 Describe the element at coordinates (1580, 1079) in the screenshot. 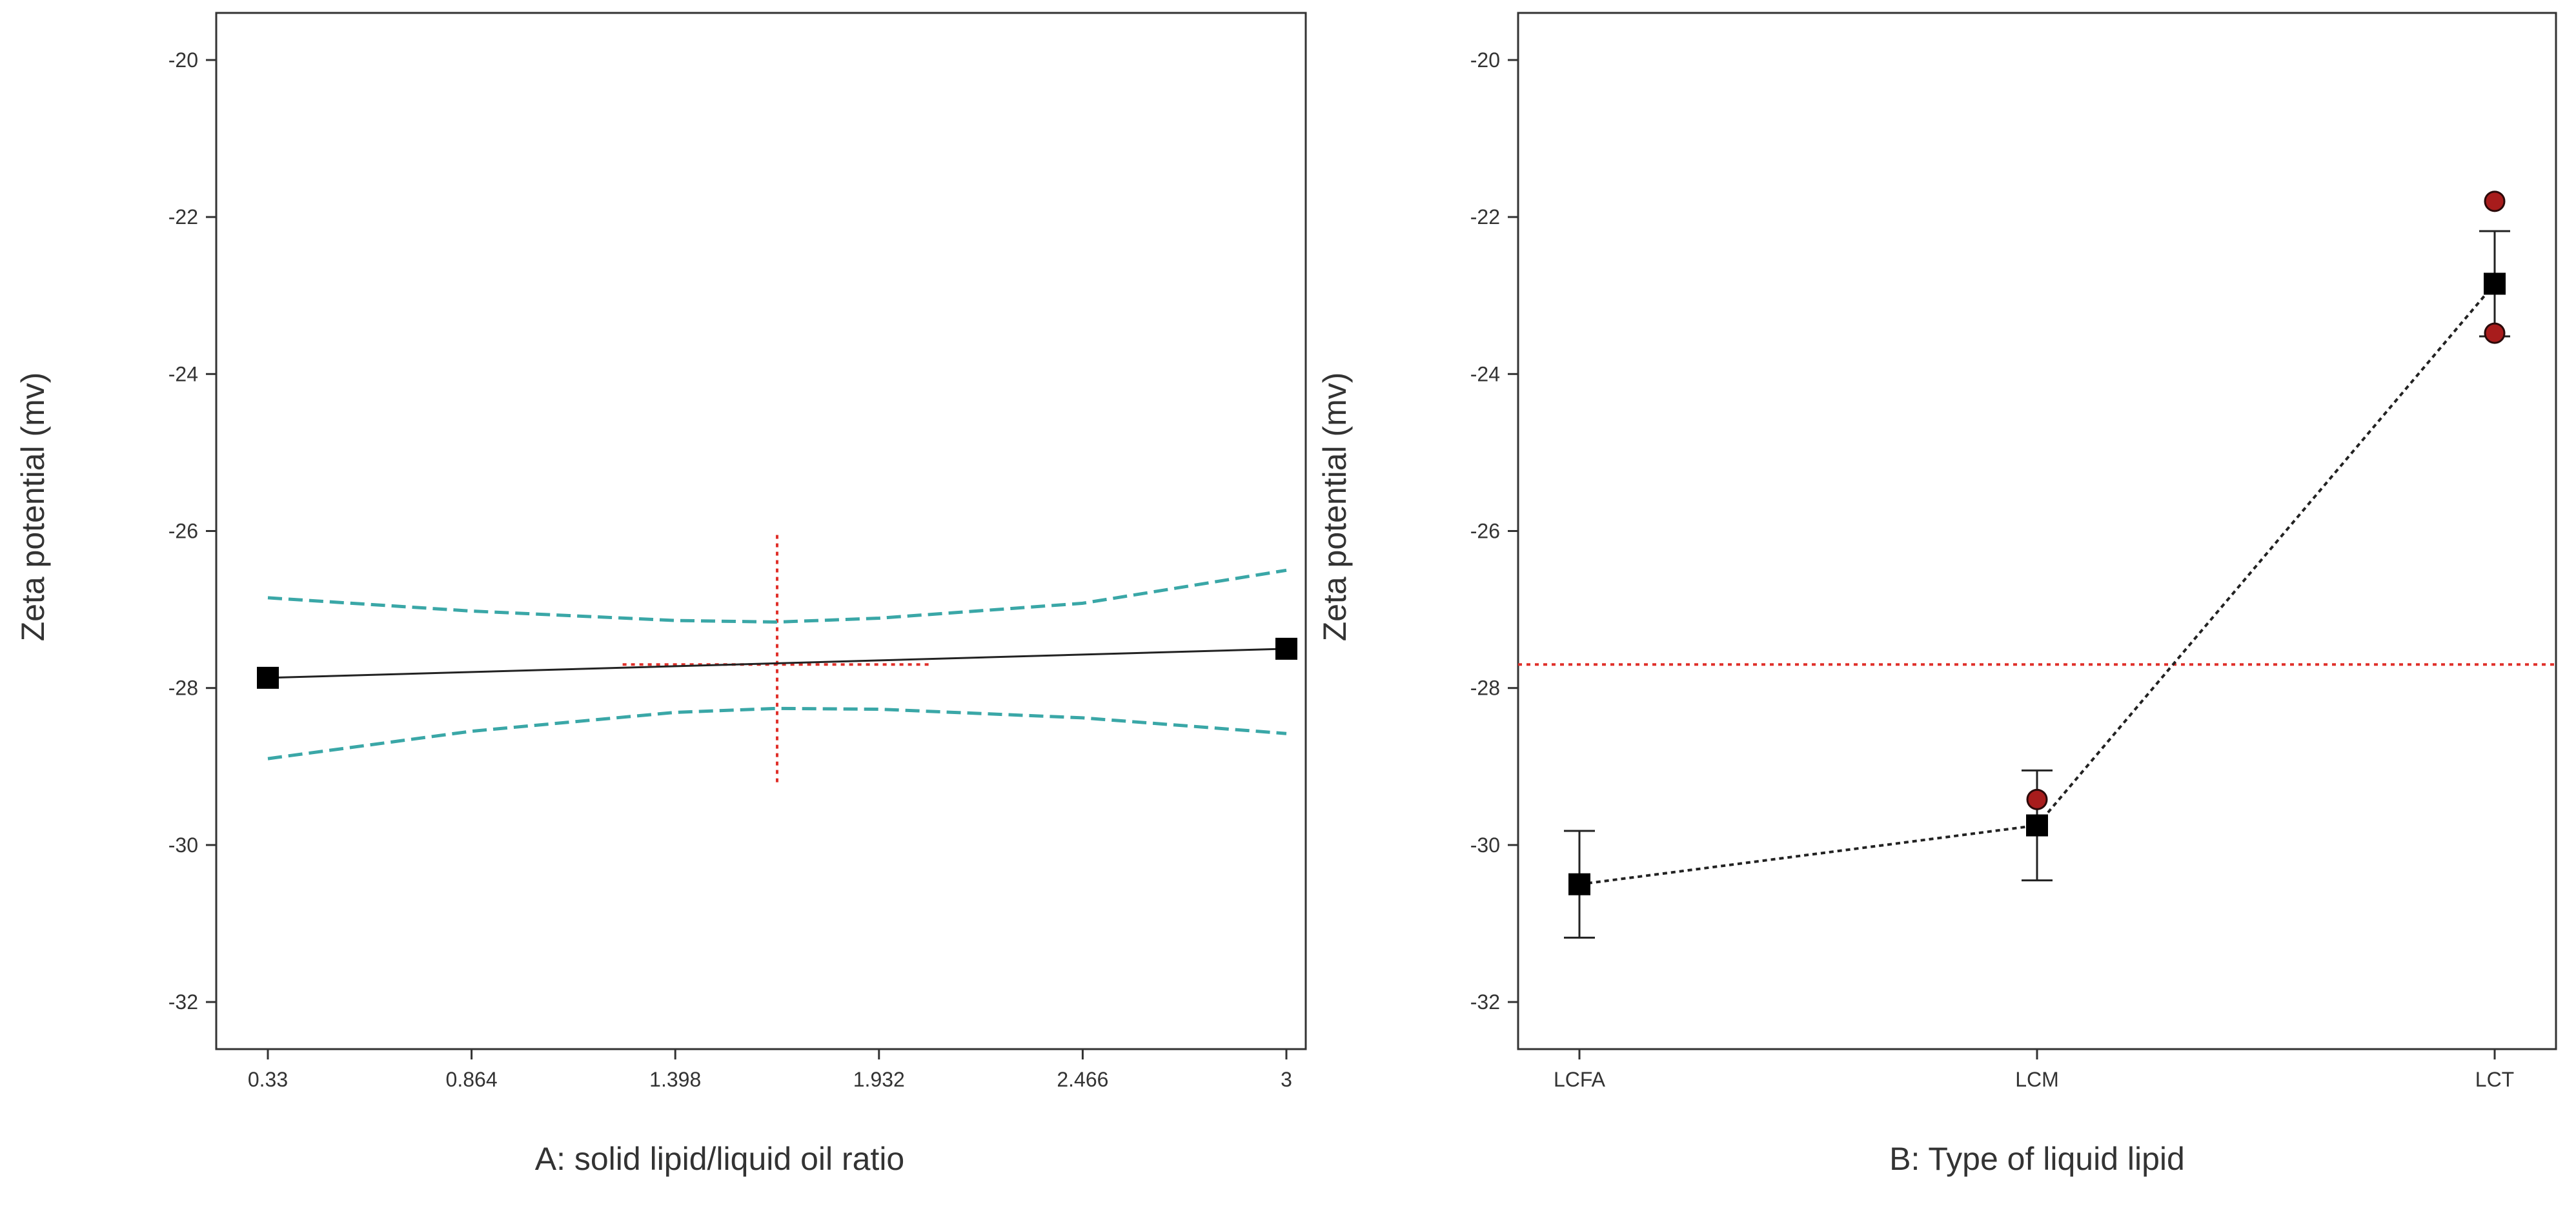

I see `x-tick-label: LCFA` at that location.